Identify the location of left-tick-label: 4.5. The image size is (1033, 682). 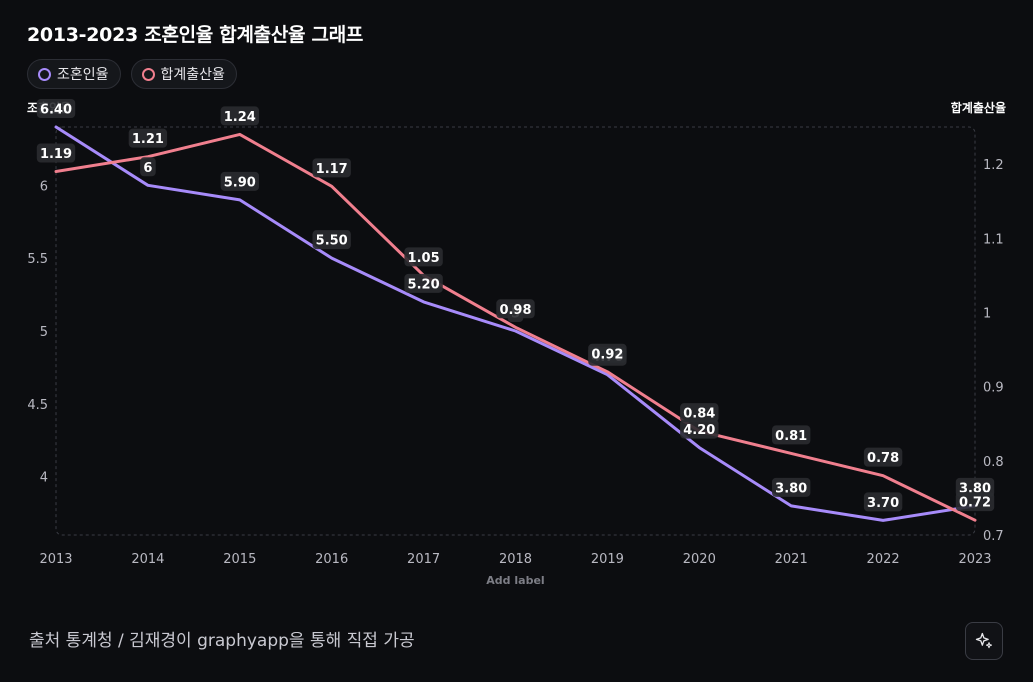
(37, 405).